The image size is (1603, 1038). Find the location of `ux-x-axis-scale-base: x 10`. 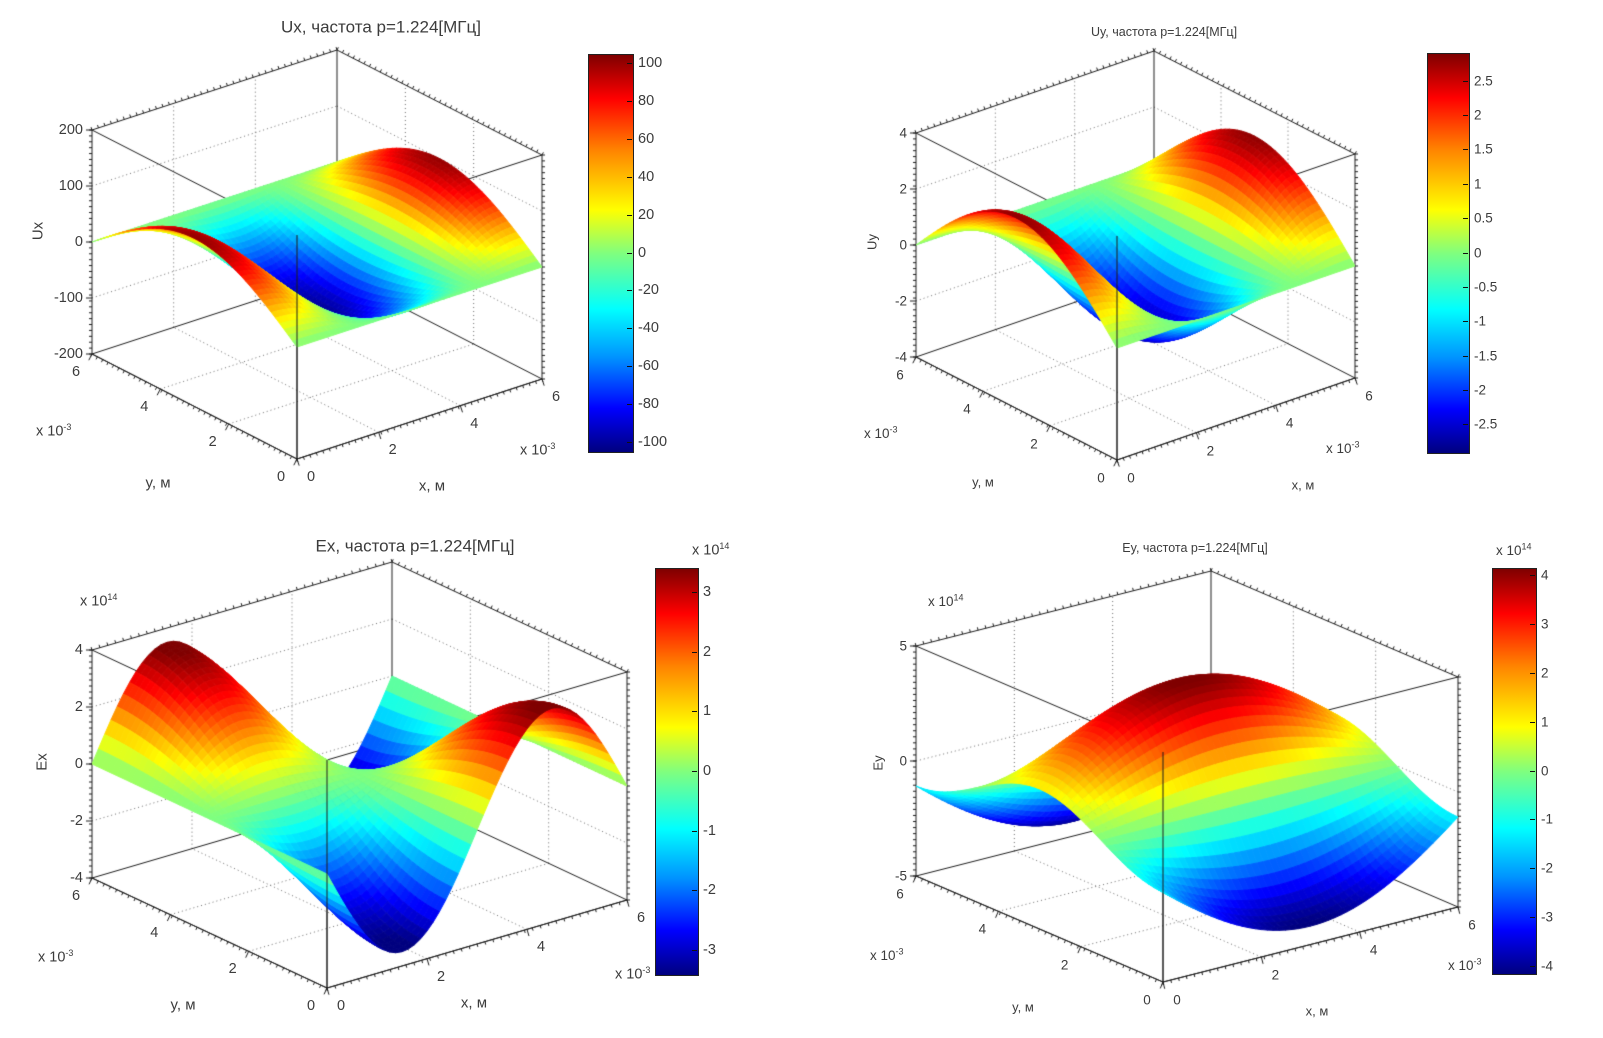

ux-x-axis-scale-base: x 10 is located at coordinates (534, 450).